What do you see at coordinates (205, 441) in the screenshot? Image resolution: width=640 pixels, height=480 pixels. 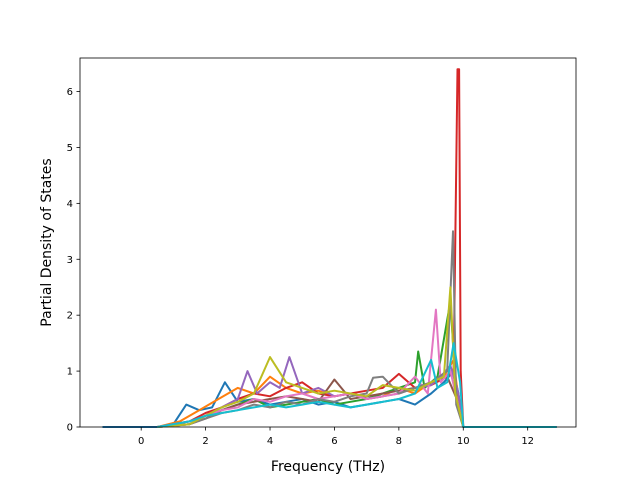 I see `x-tick-label: 2` at bounding box center [205, 441].